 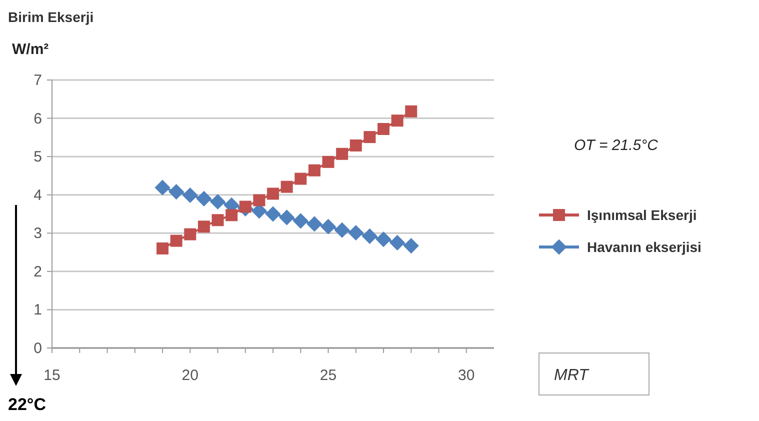 I want to click on y-axis-title: W/m², so click(x=30, y=49).